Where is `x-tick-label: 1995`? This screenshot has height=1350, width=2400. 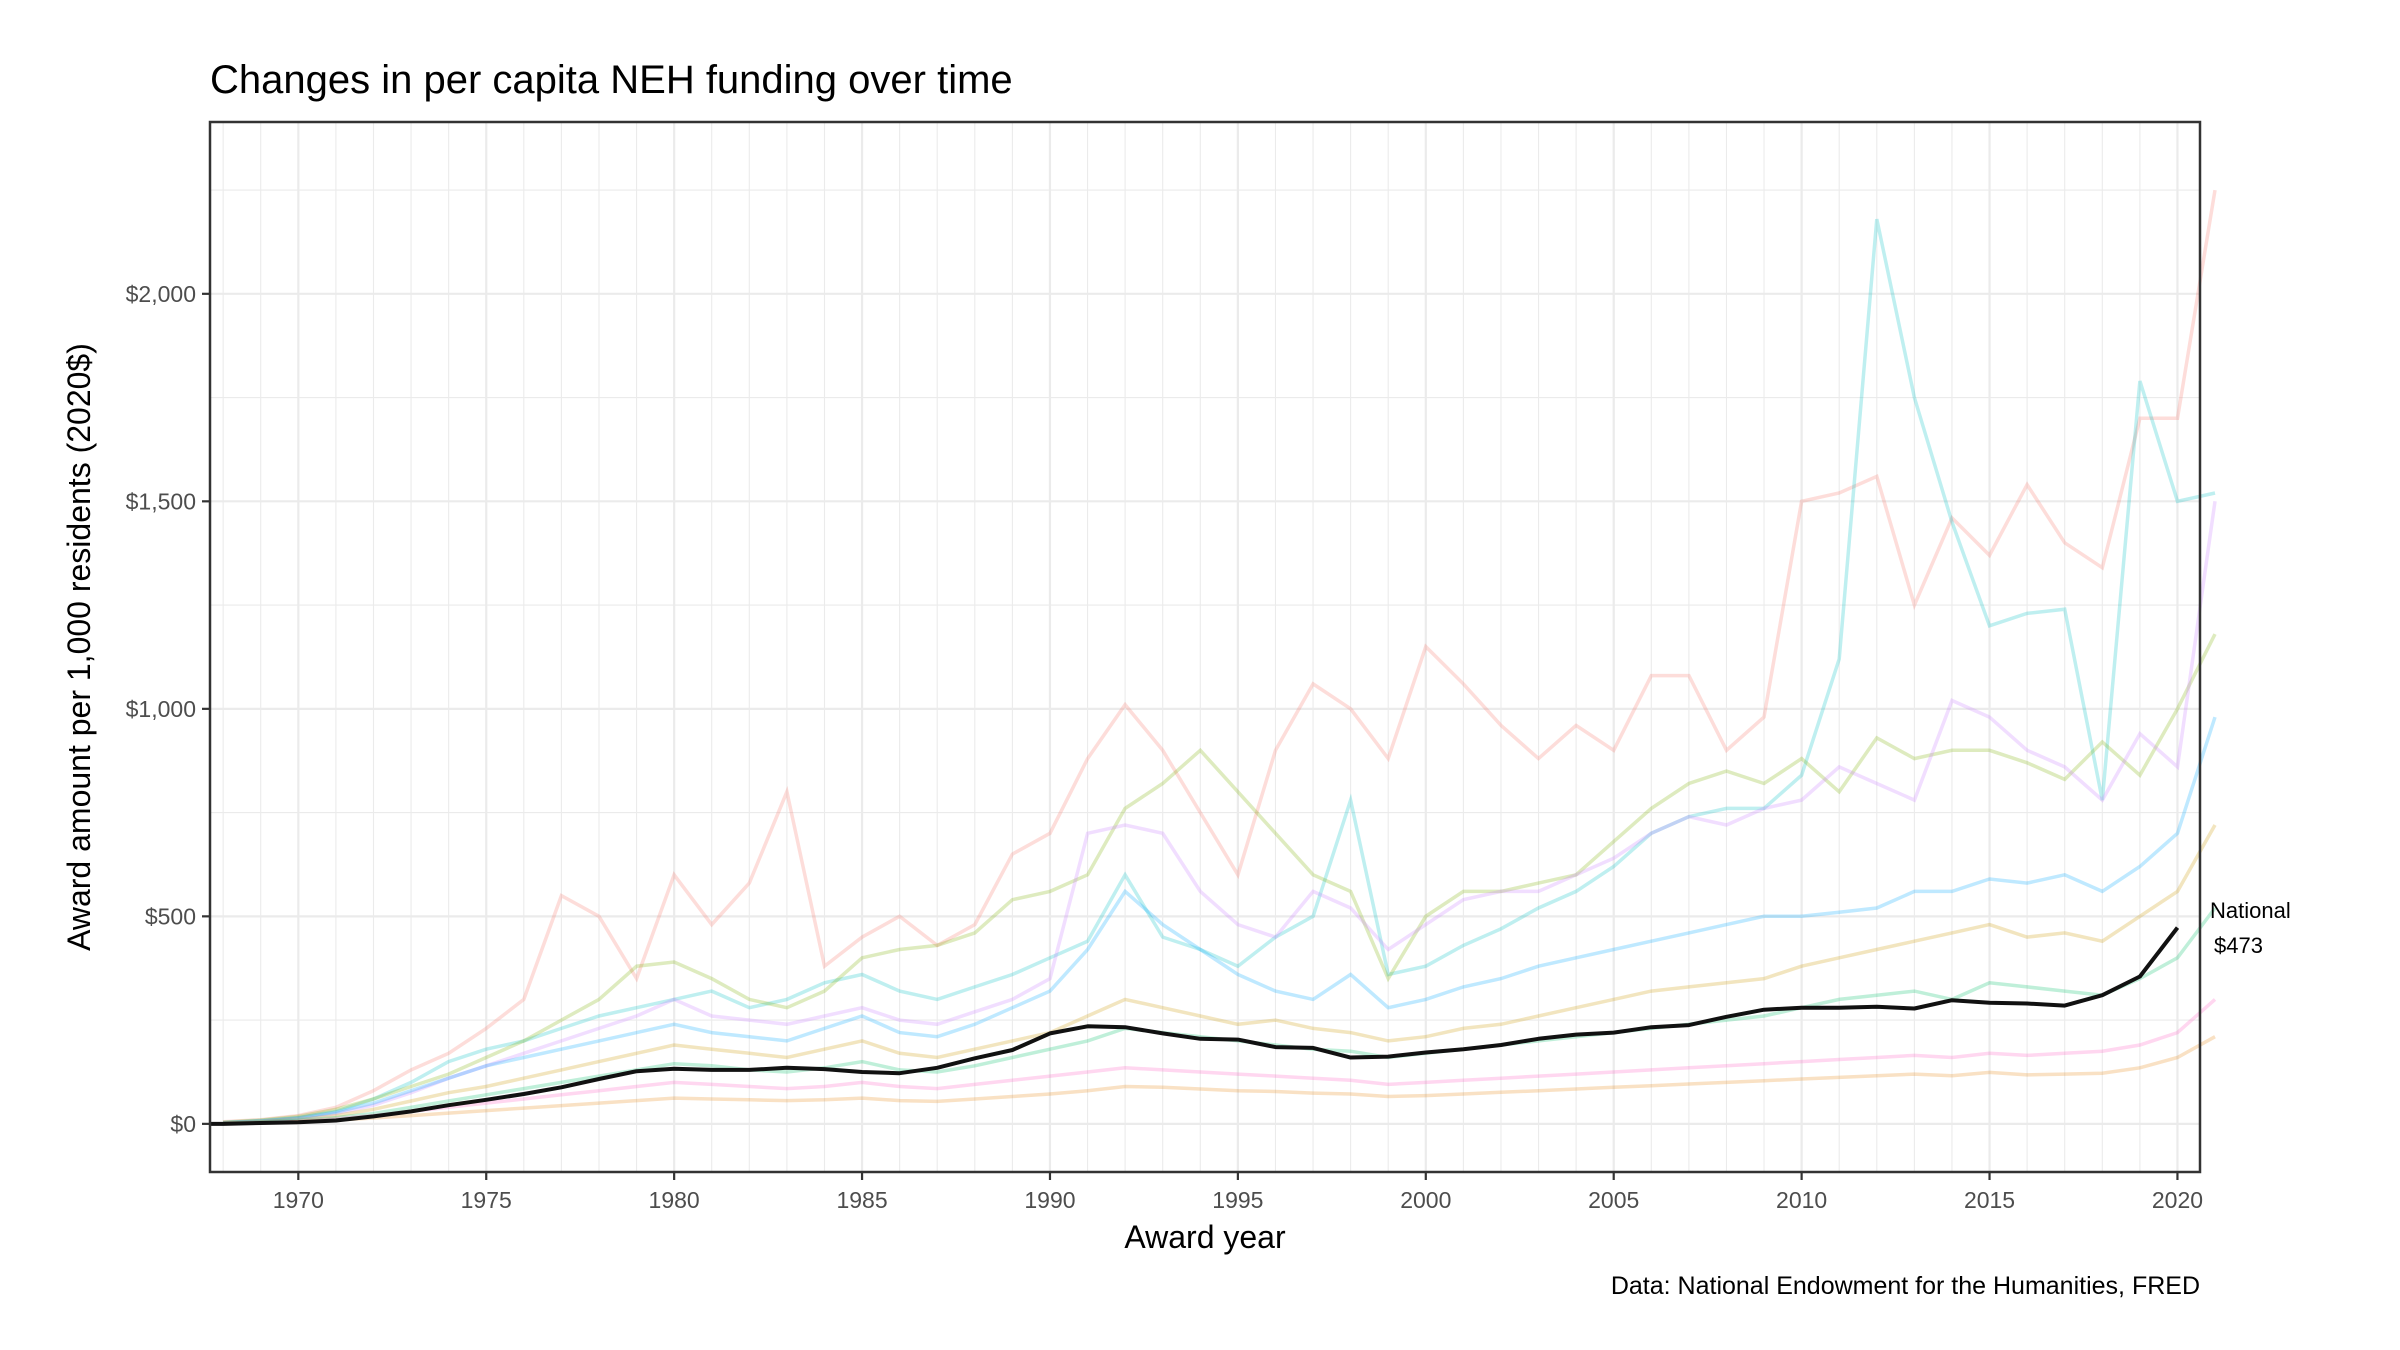 x-tick-label: 1995 is located at coordinates (1237, 1200).